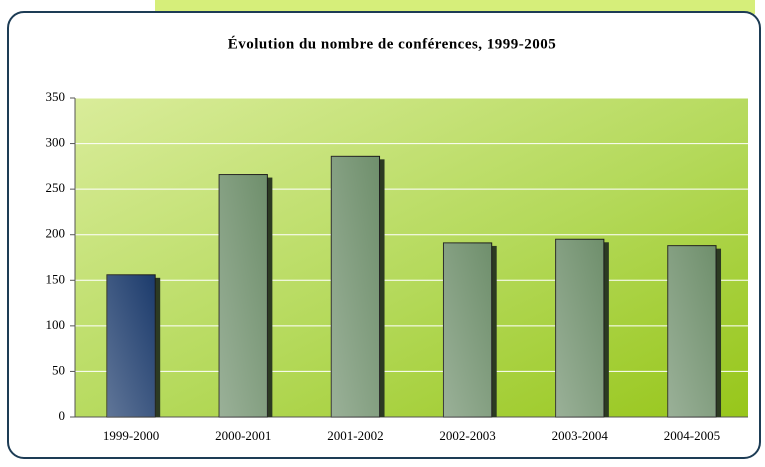  I want to click on y-tick-label: 250, so click(56, 187).